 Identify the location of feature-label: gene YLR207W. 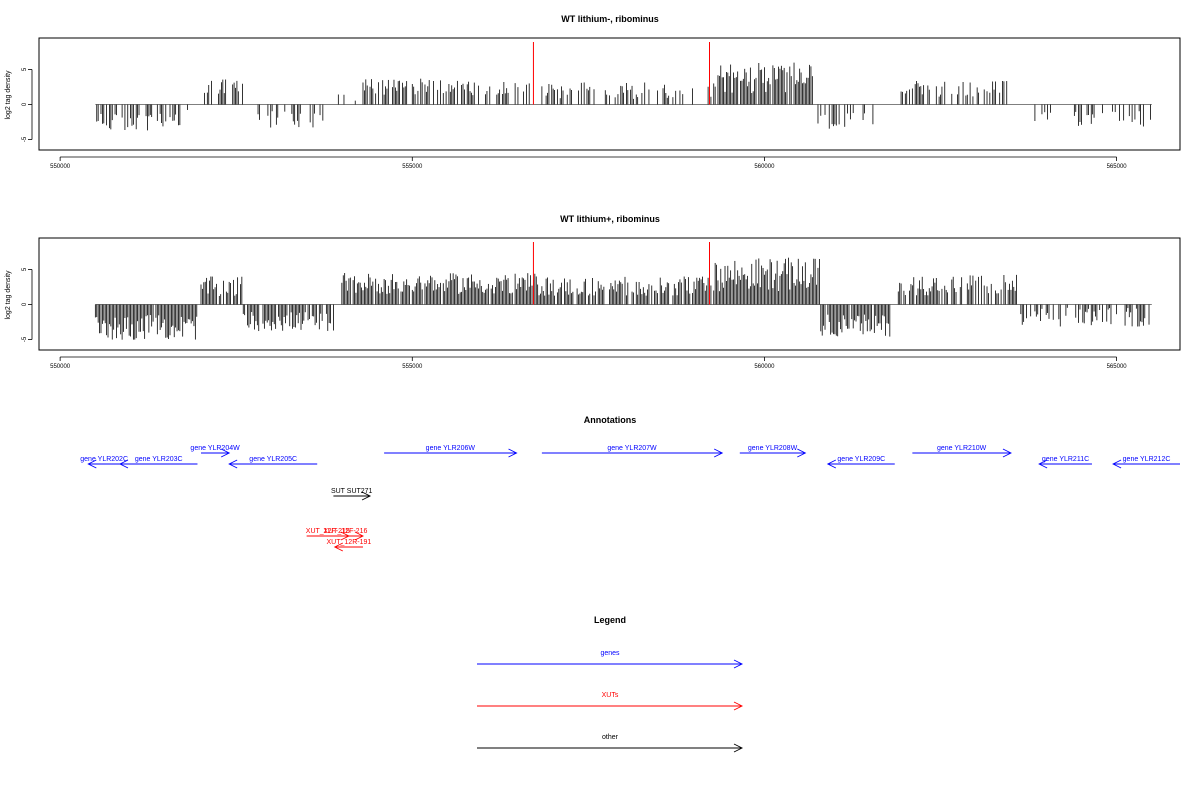
(632, 448).